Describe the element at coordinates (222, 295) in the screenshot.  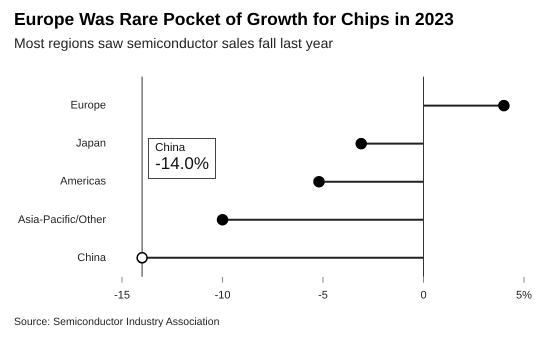
I see `x-tick-label: -10` at that location.